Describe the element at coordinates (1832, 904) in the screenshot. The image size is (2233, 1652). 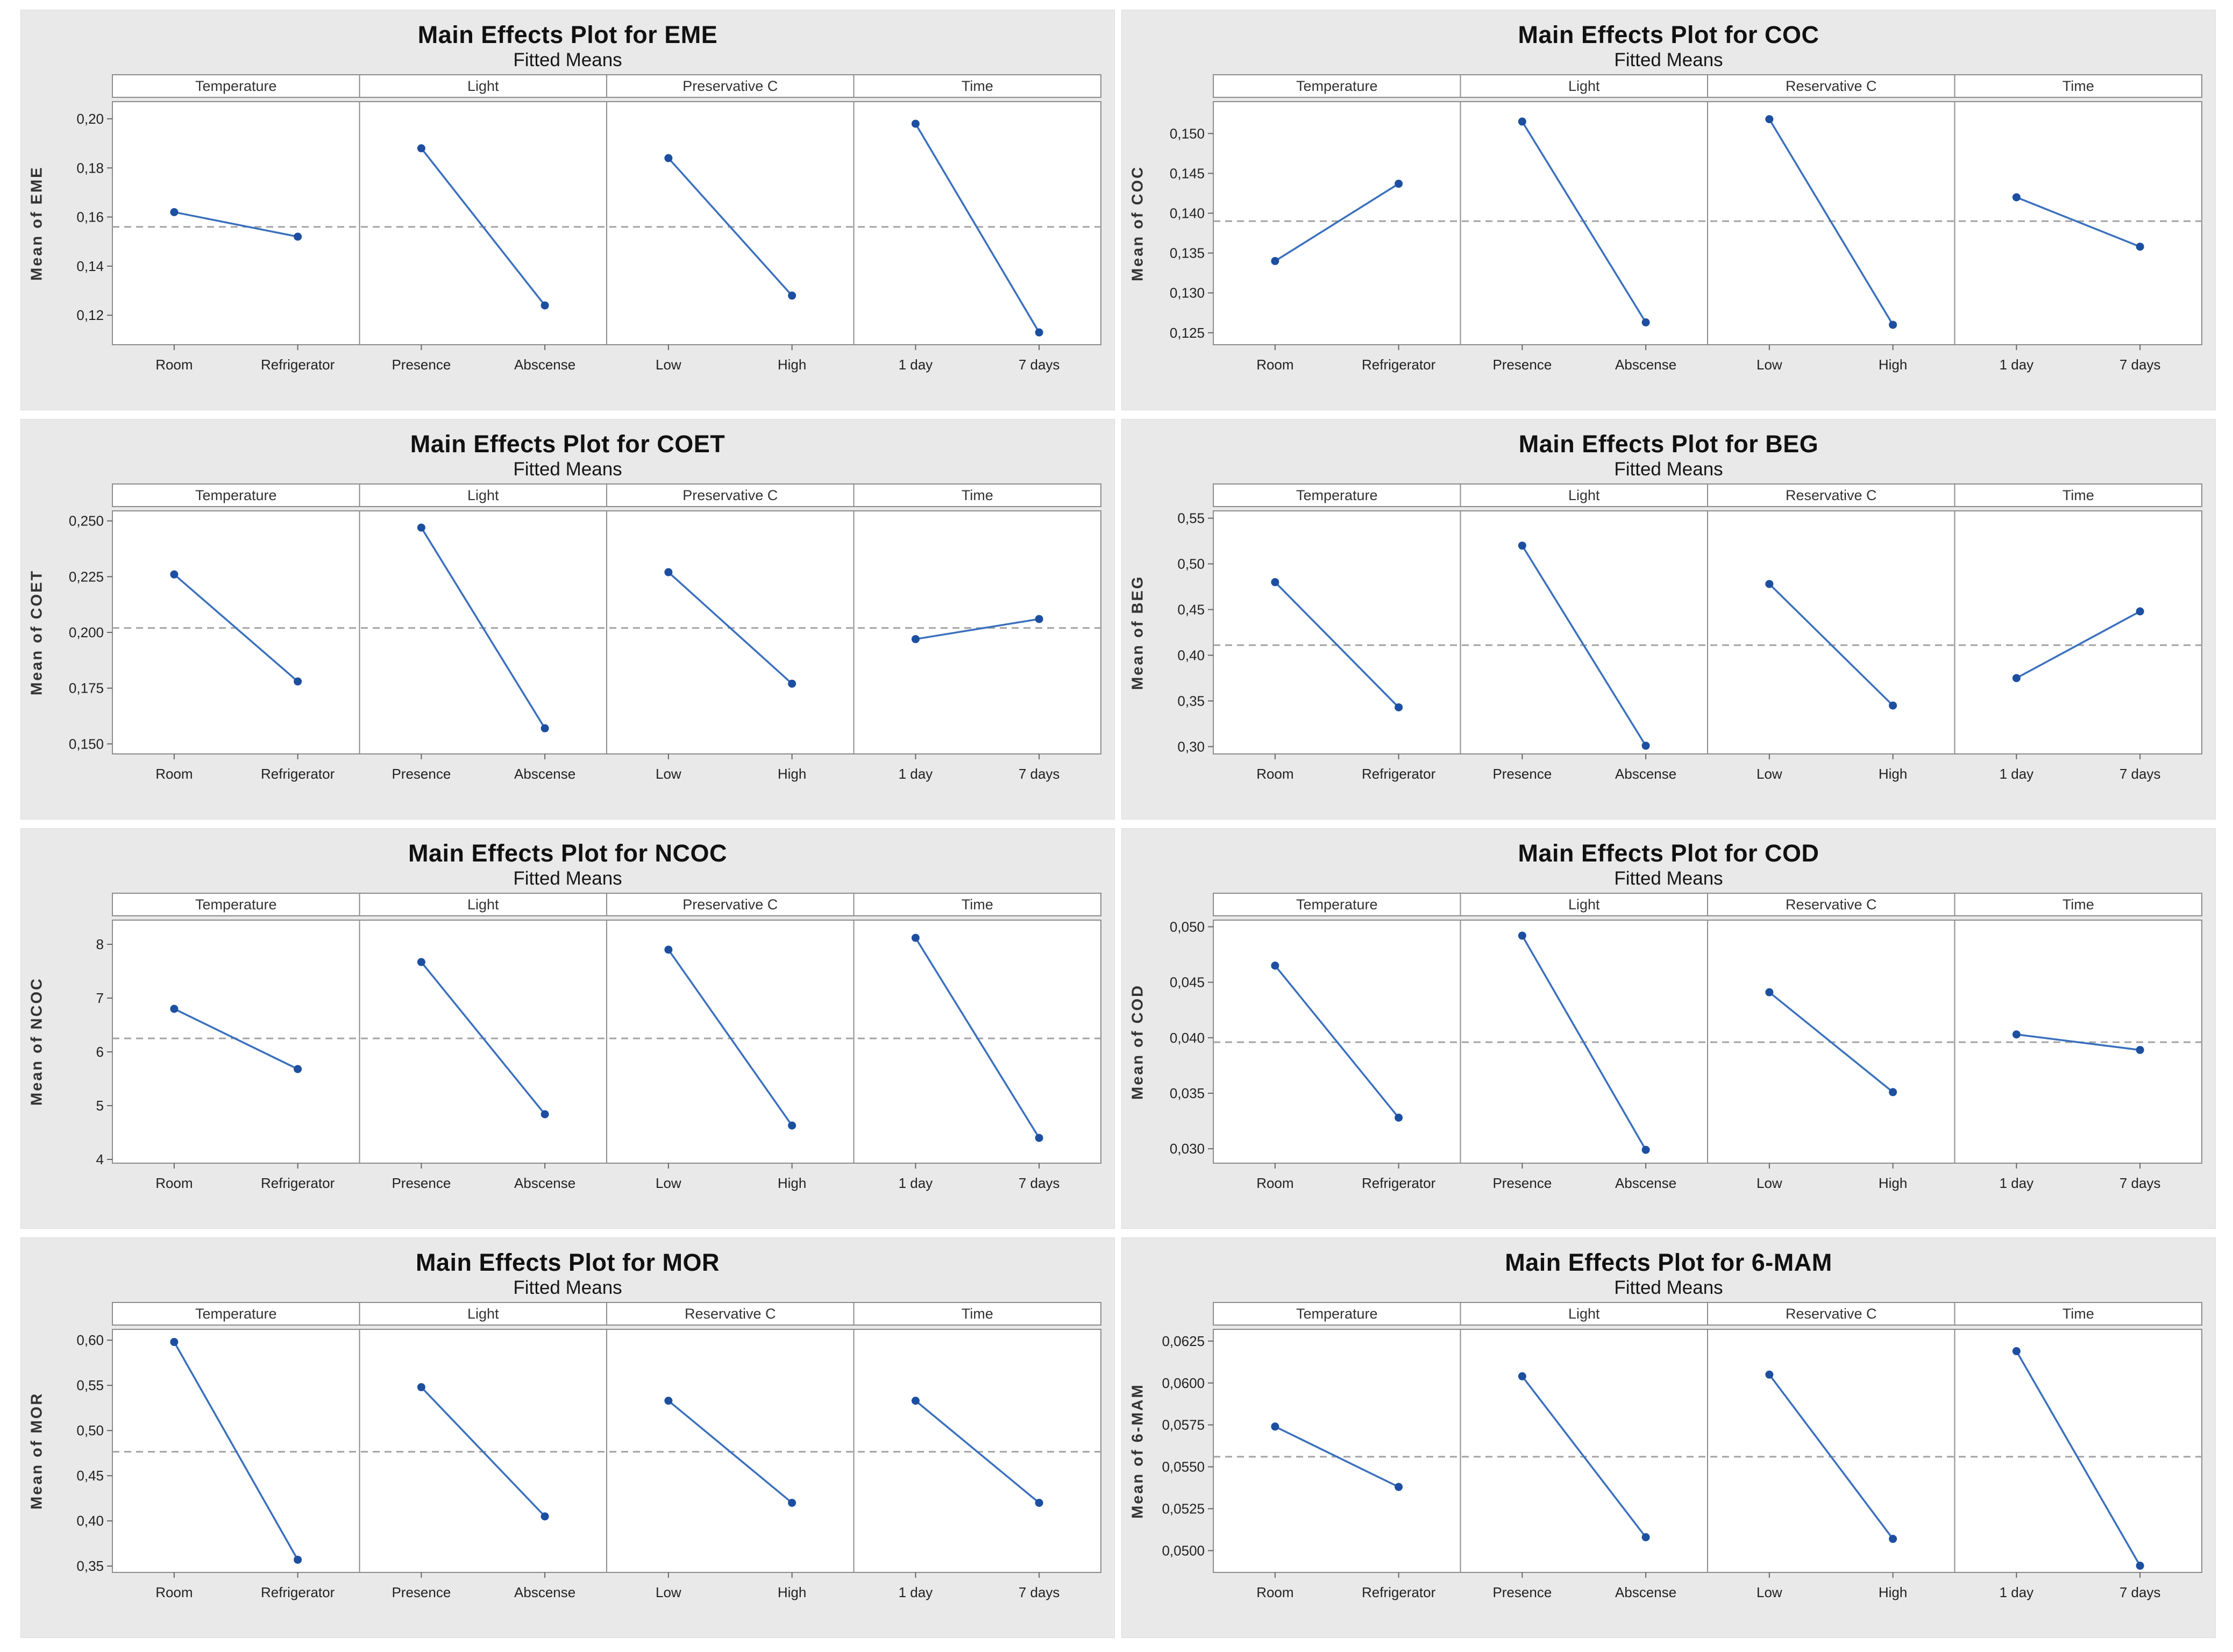
I see `panel-header-label: Reservative C` at that location.